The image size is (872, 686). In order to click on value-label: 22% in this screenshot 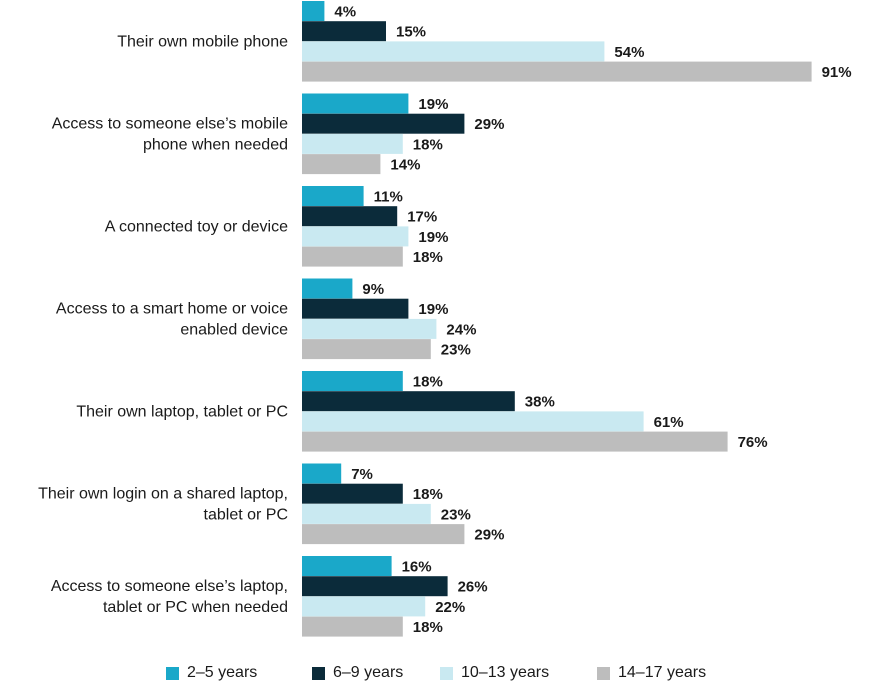, I will do `click(450, 607)`.